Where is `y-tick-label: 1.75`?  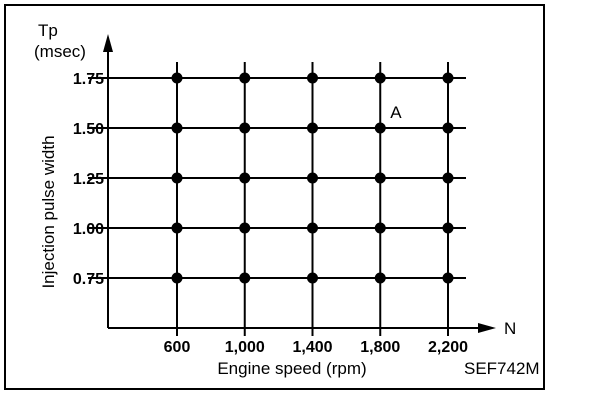 y-tick-label: 1.75 is located at coordinates (88, 79).